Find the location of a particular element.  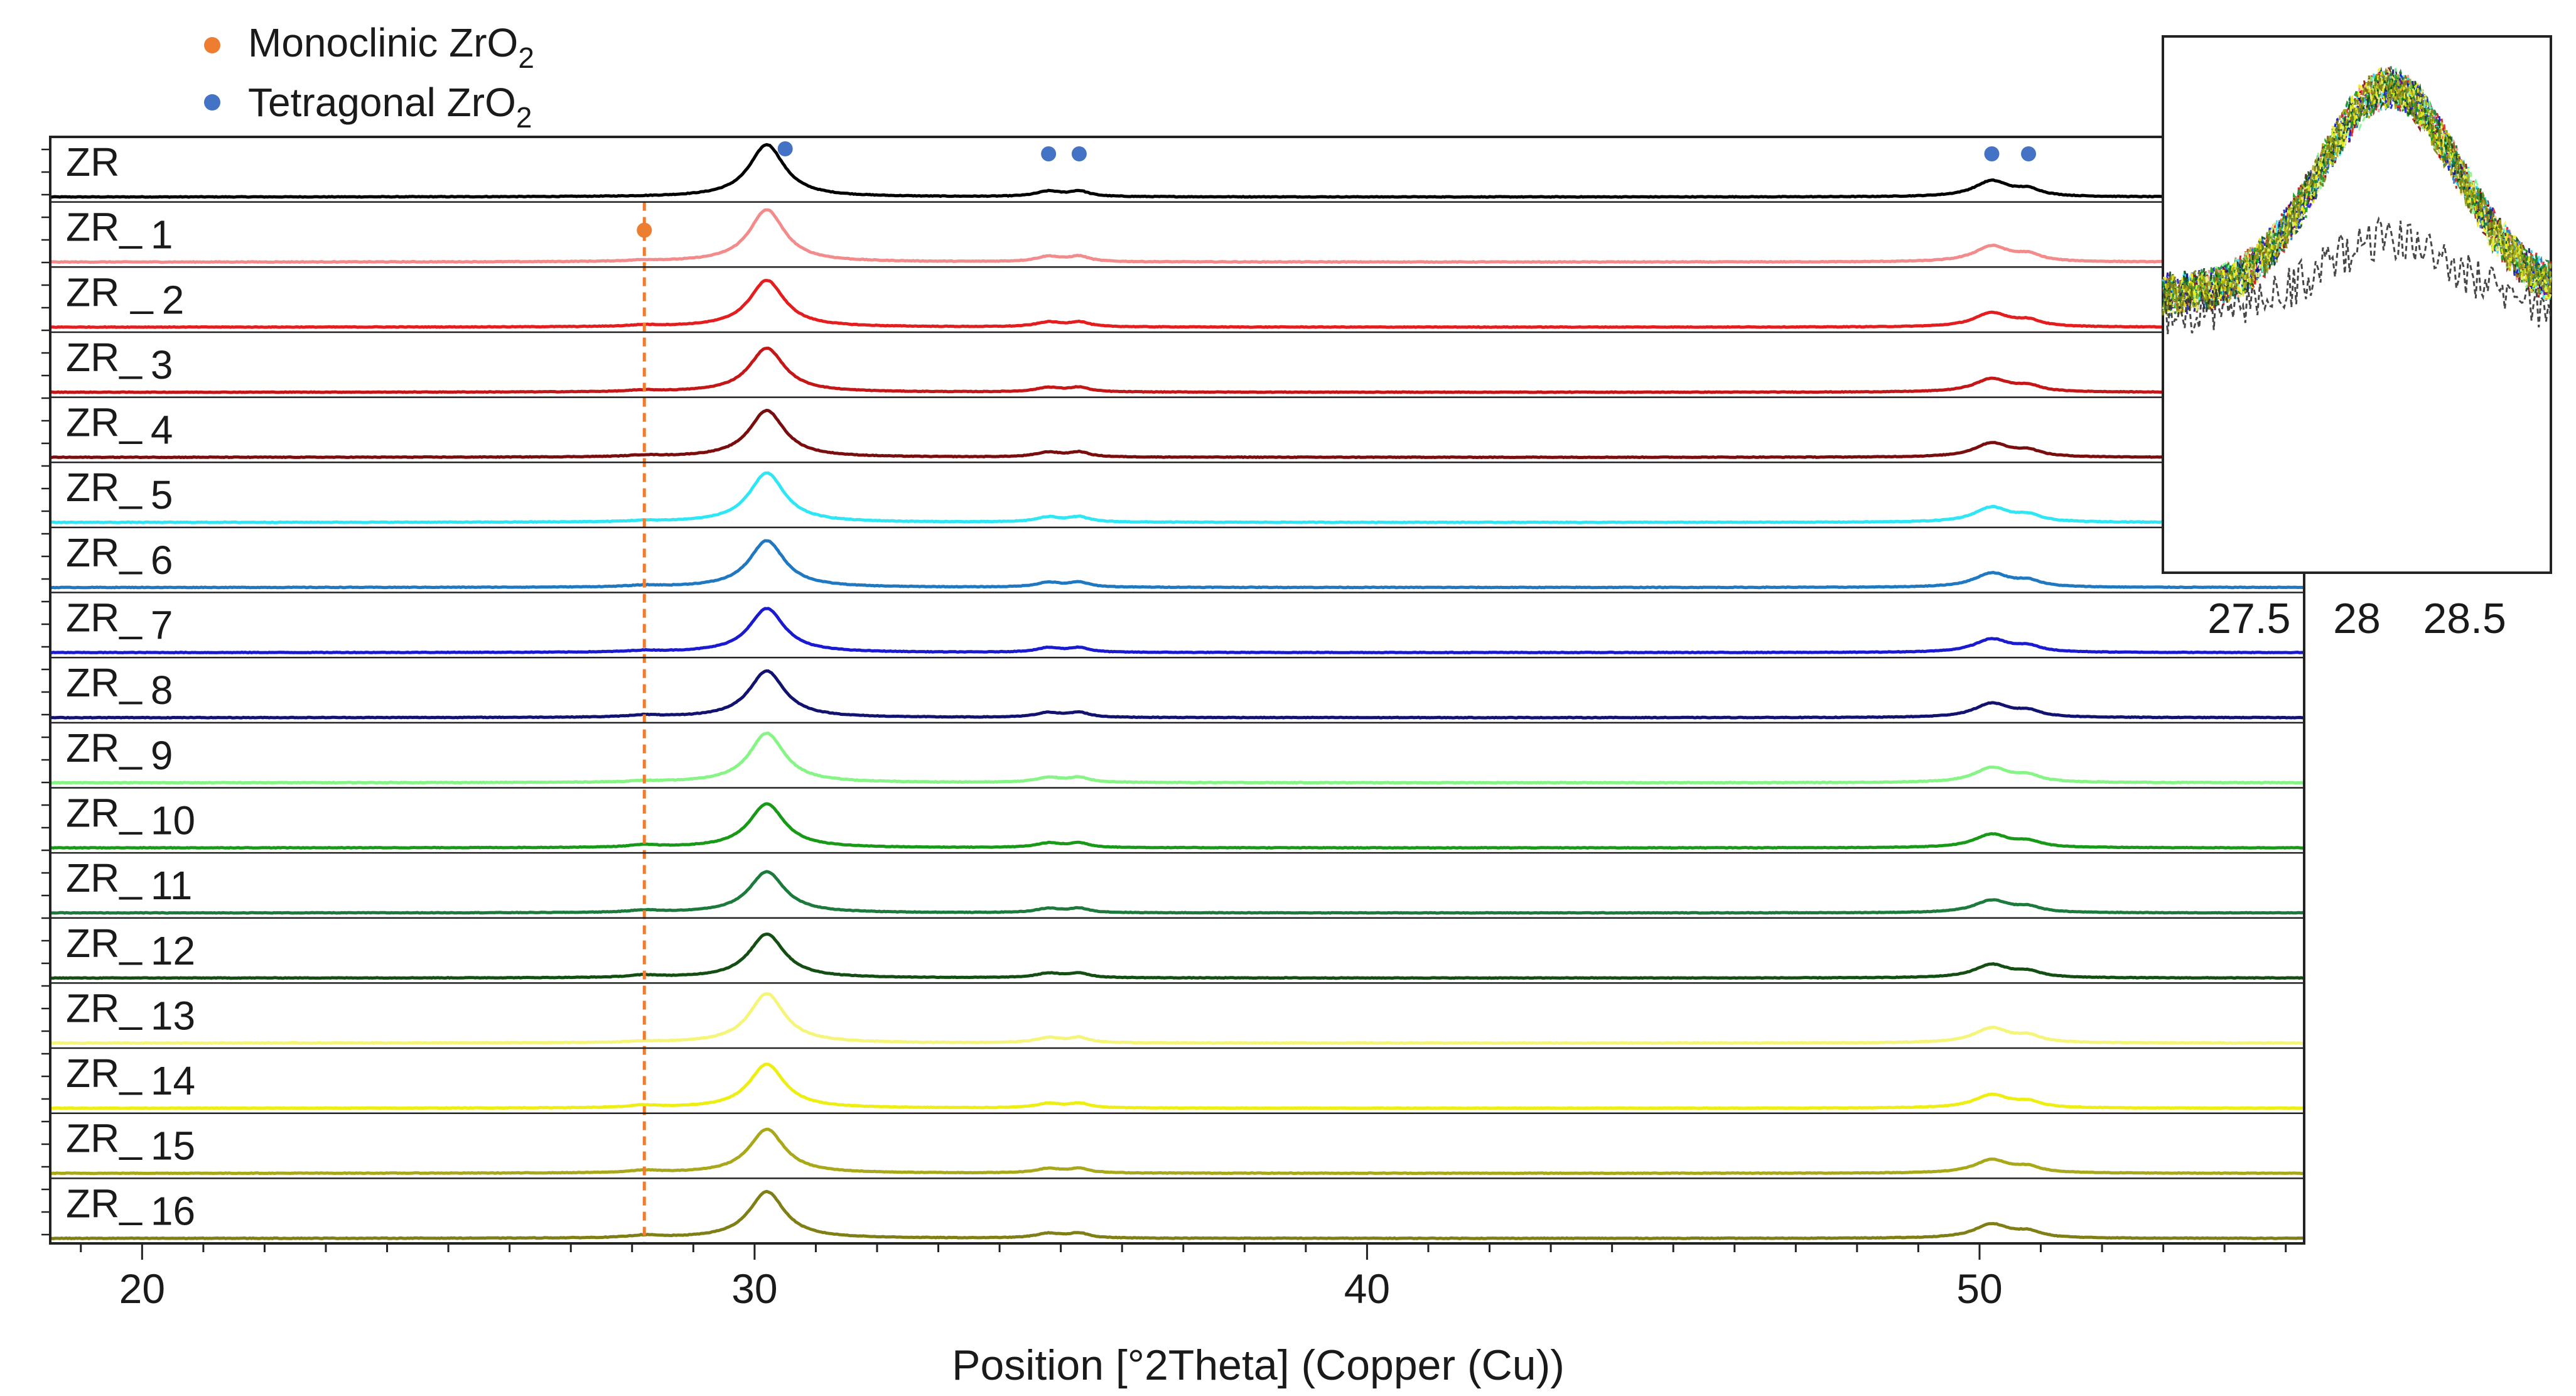

series-label: ZR_ 16 is located at coordinates (130, 1207).